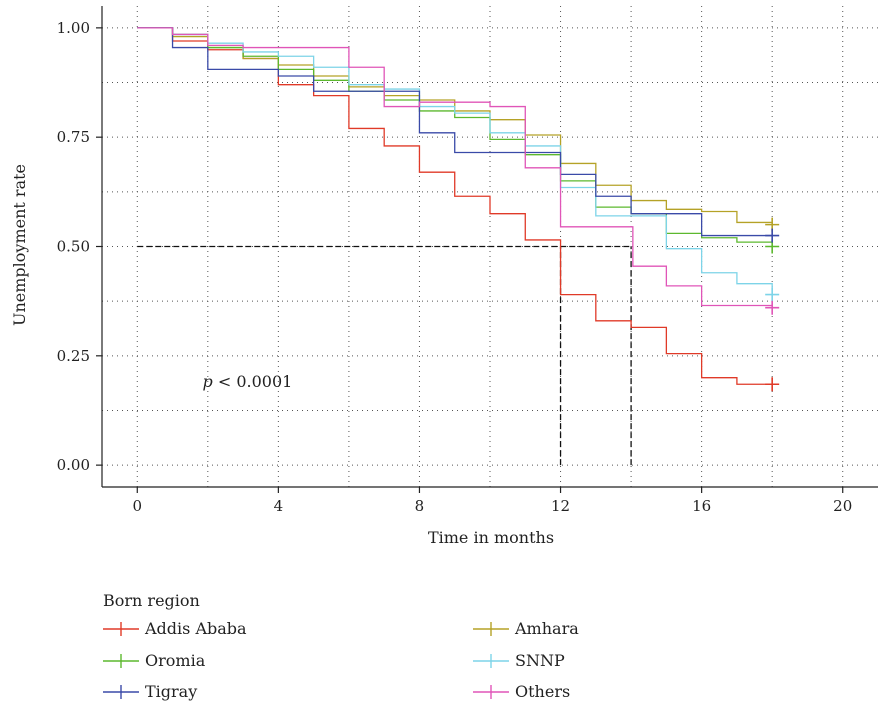 This screenshot has width=878, height=714. Describe the element at coordinates (195, 628) in the screenshot. I see `legend-label: Addis Ababa` at that location.